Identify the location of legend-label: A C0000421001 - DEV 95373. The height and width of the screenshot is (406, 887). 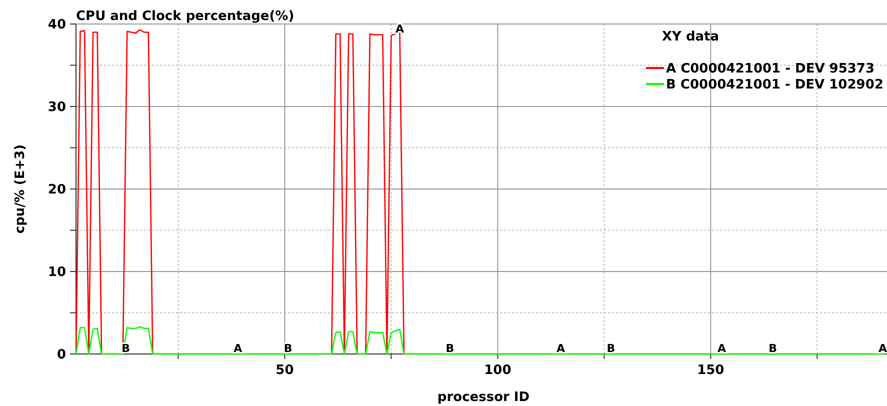
(770, 69).